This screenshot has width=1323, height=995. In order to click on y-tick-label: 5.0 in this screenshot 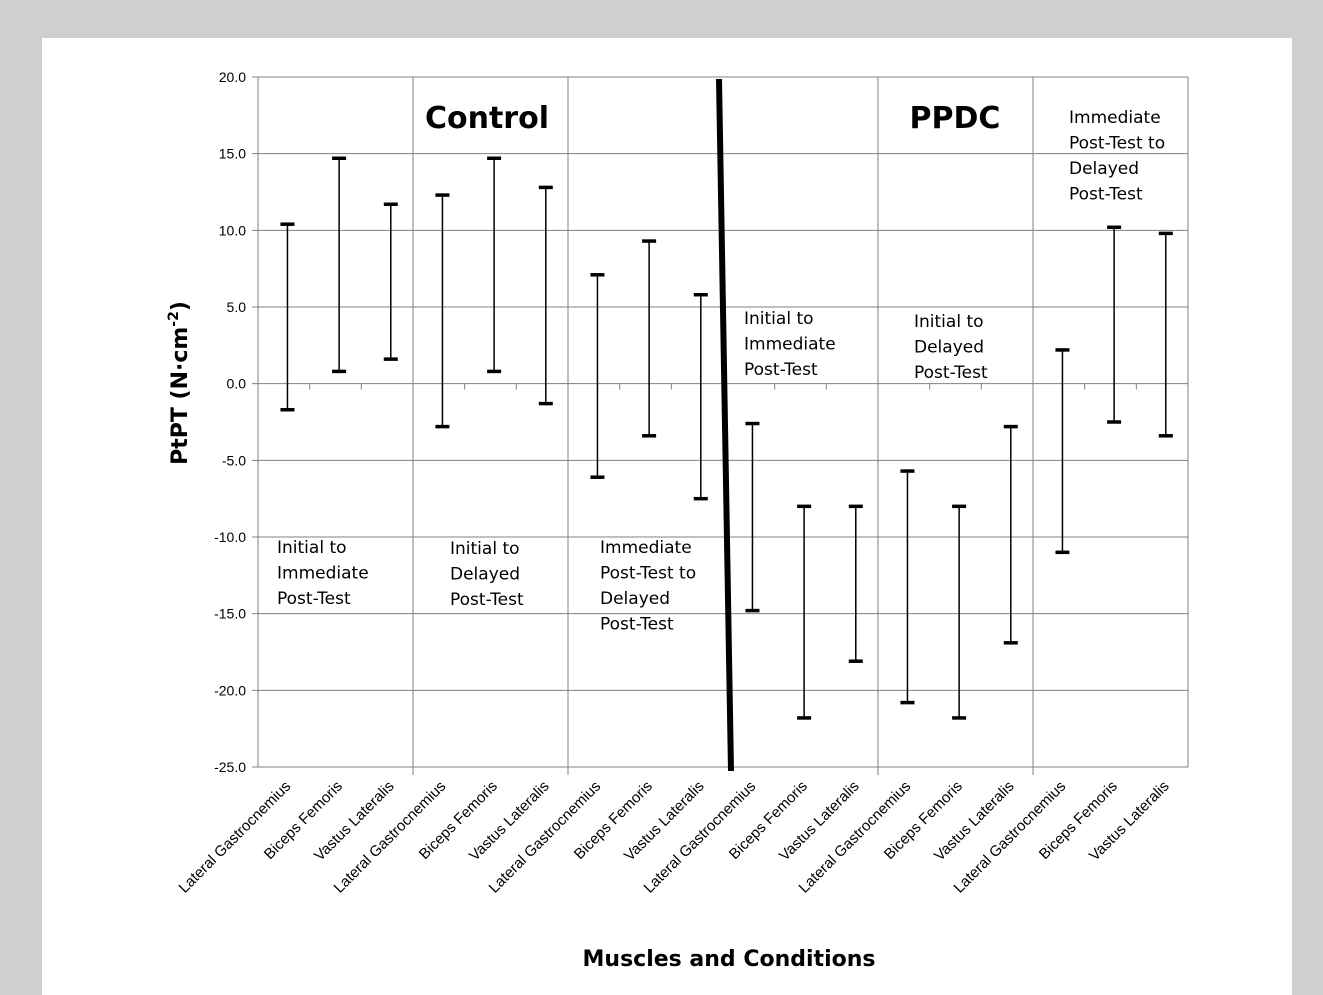, I will do `click(237, 307)`.